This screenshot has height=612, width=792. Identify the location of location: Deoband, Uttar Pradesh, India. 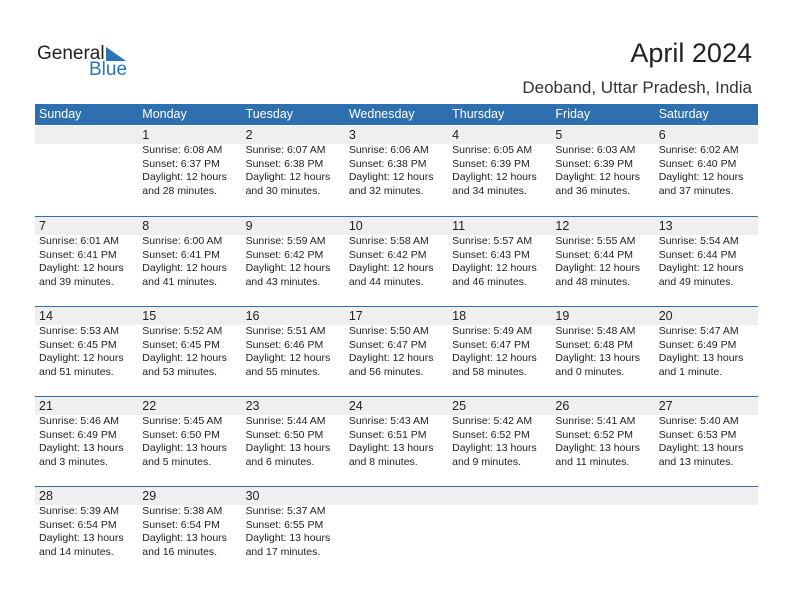
(637, 87).